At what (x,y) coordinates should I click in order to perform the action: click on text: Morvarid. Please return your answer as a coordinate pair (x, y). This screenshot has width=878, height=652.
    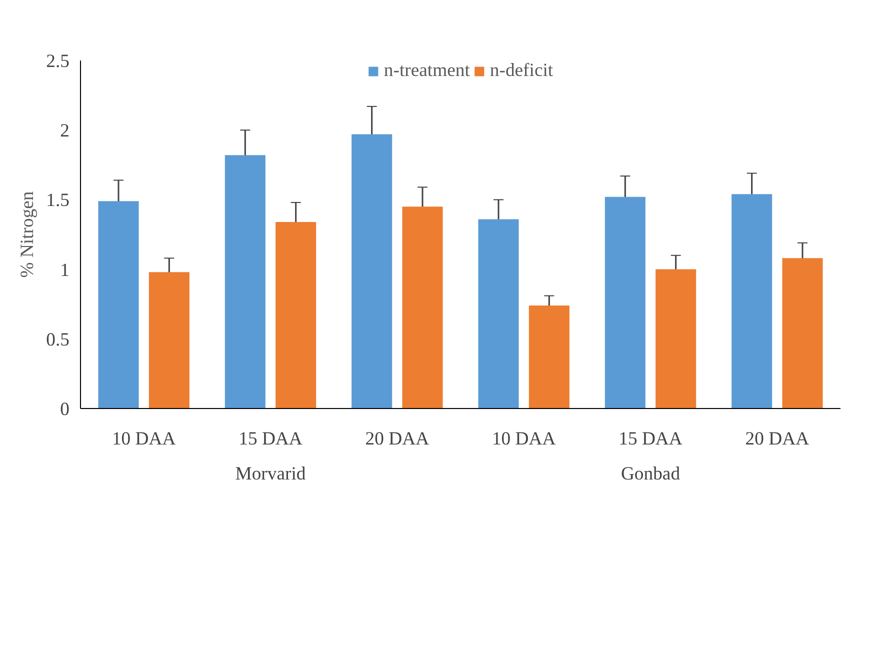
    Looking at the image, I should click on (270, 474).